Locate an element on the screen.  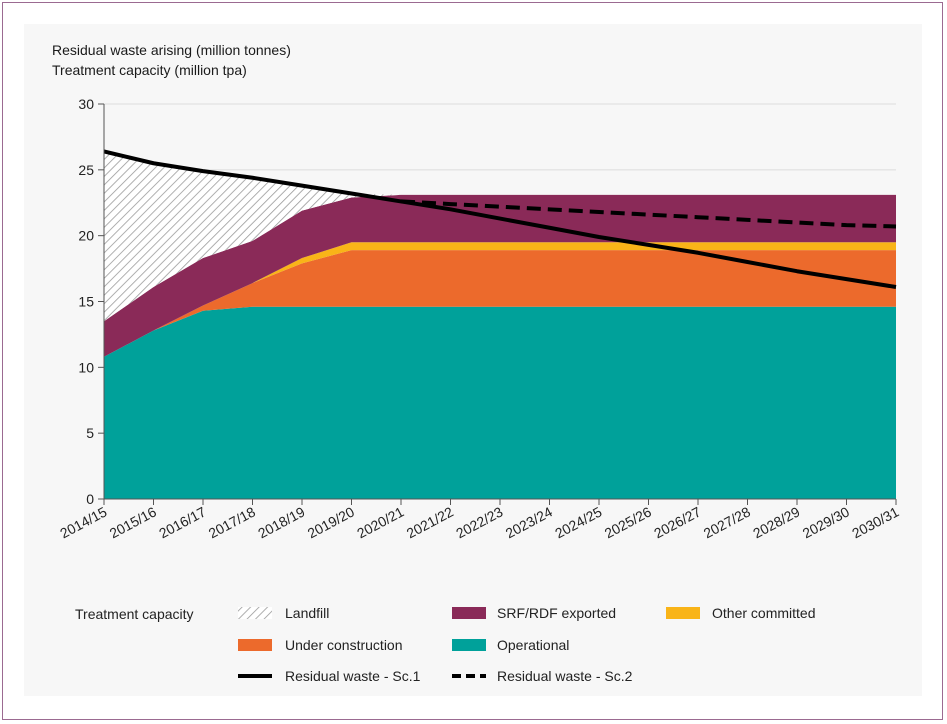
y-tick-label-0: 0 is located at coordinates (90, 499).